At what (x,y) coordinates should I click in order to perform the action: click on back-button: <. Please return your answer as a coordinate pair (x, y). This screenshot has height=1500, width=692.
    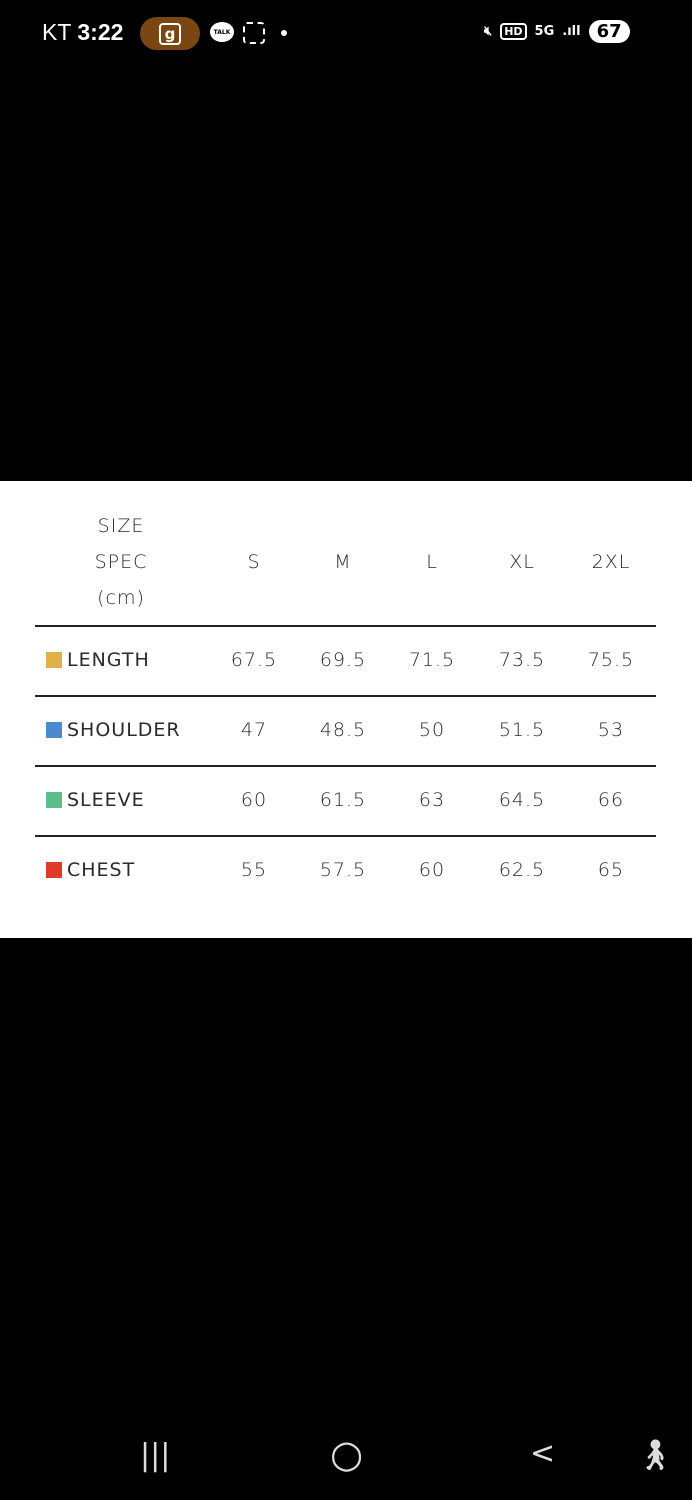
    Looking at the image, I should click on (543, 1453).